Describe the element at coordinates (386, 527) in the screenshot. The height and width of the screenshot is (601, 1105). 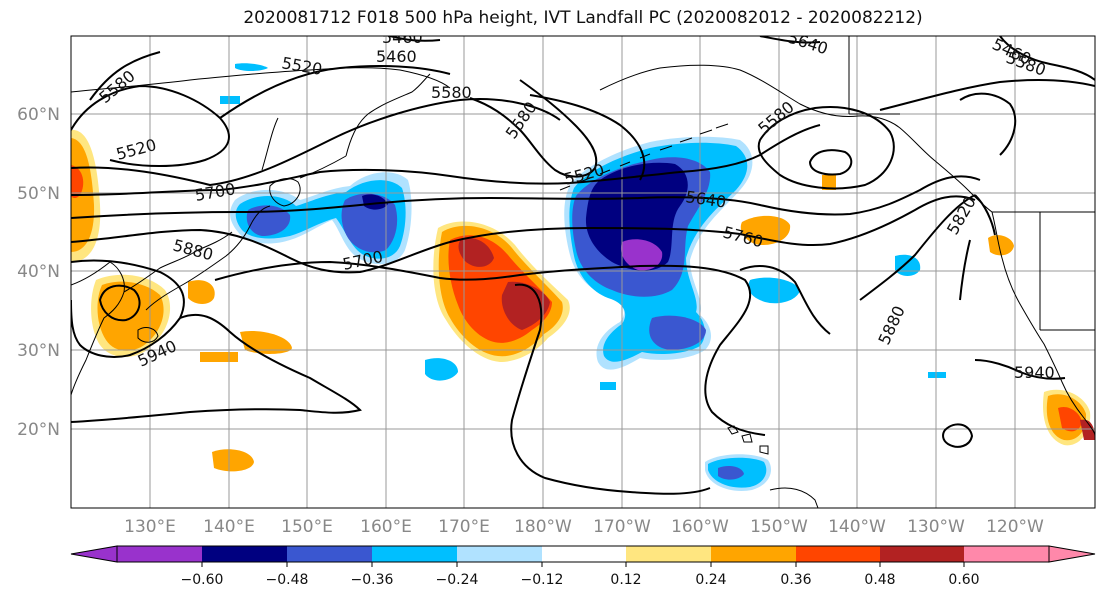
I see `lon-label: 160°E` at that location.